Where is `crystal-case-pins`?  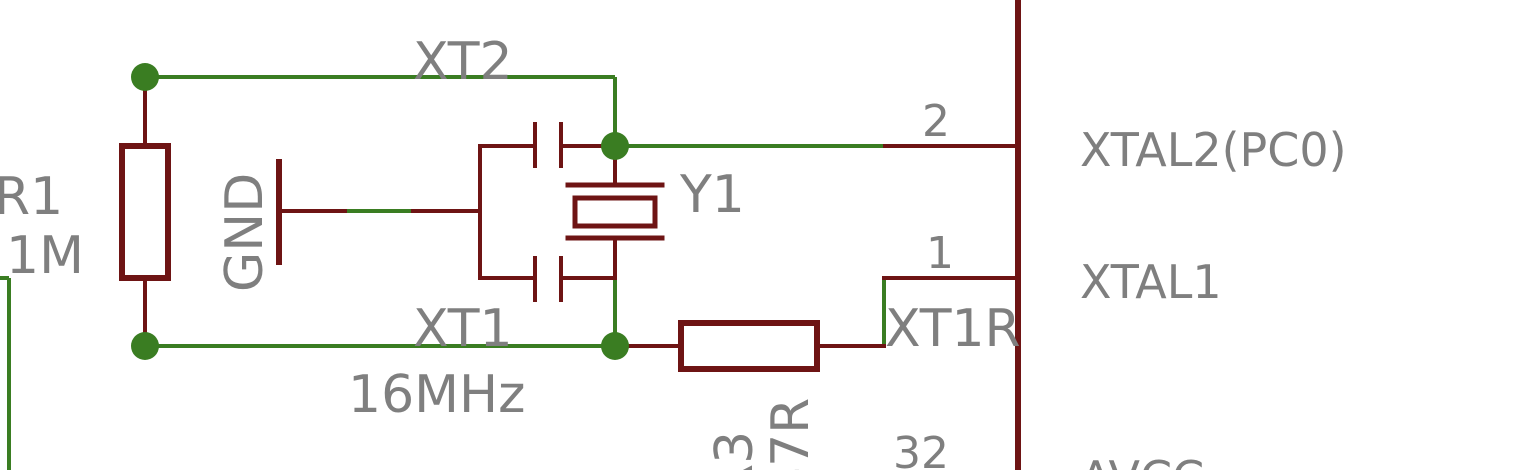
crystal-case-pins is located at coordinates (547, 212).